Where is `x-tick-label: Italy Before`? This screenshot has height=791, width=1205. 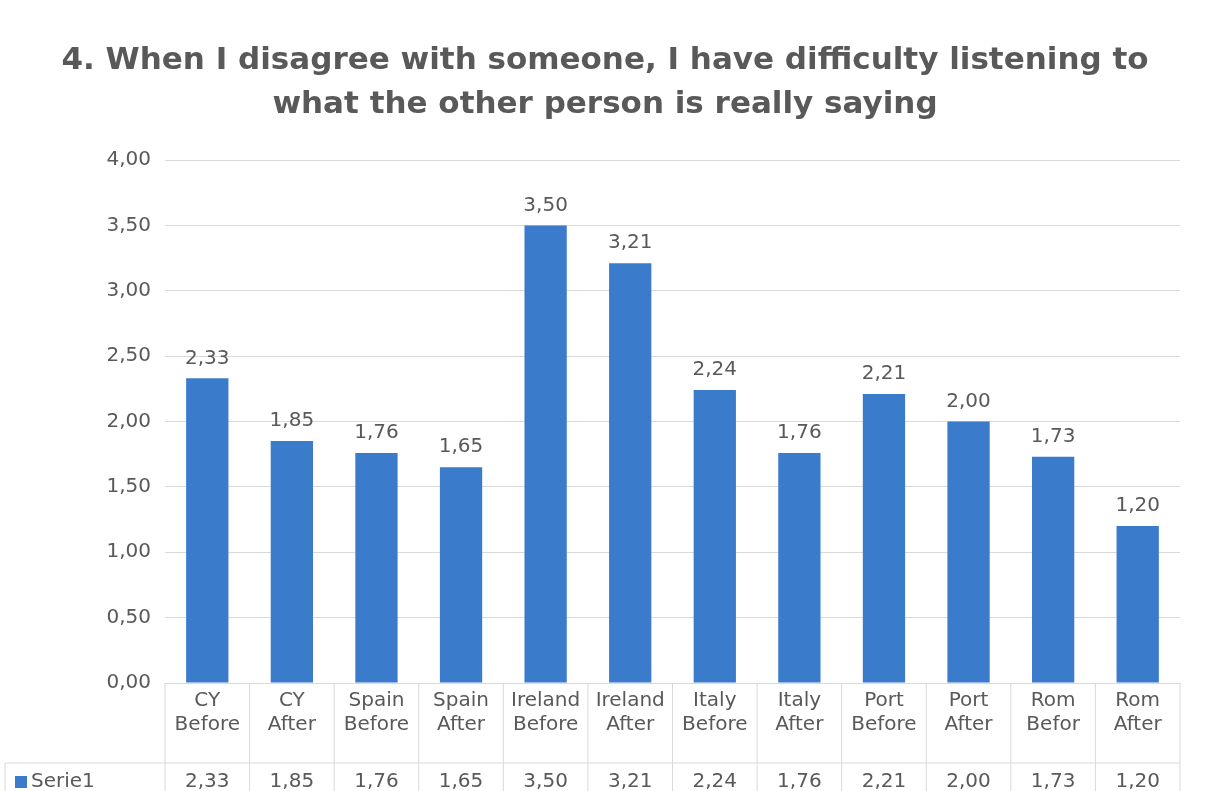 x-tick-label: Italy Before is located at coordinates (715, 711).